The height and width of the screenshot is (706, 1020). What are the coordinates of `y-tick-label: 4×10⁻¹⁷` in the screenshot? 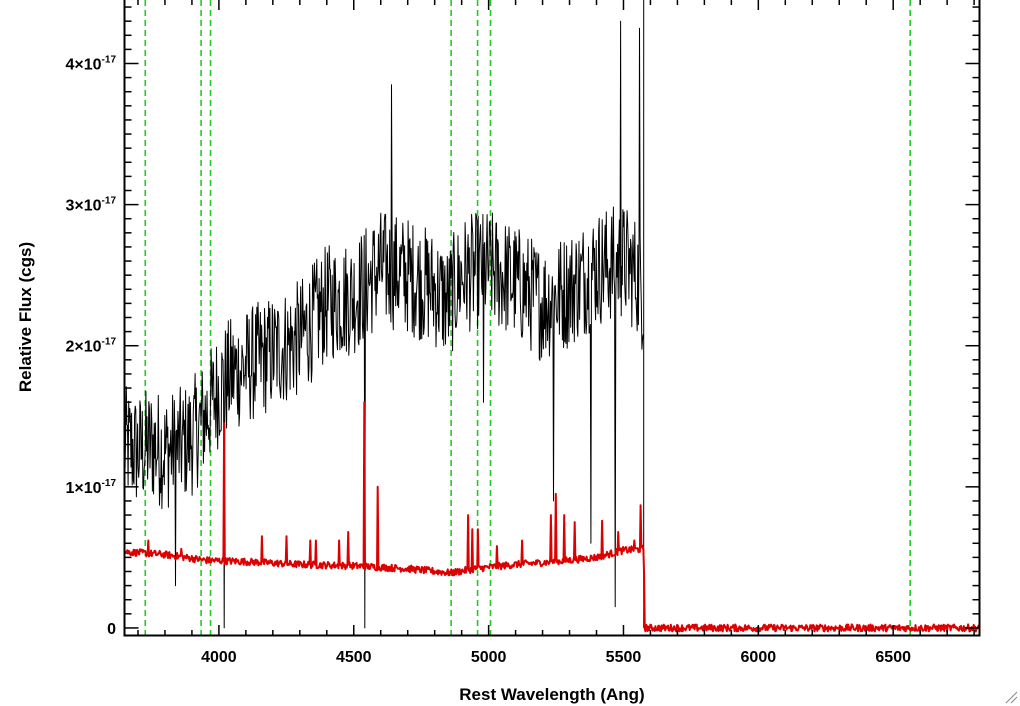 It's located at (91, 64).